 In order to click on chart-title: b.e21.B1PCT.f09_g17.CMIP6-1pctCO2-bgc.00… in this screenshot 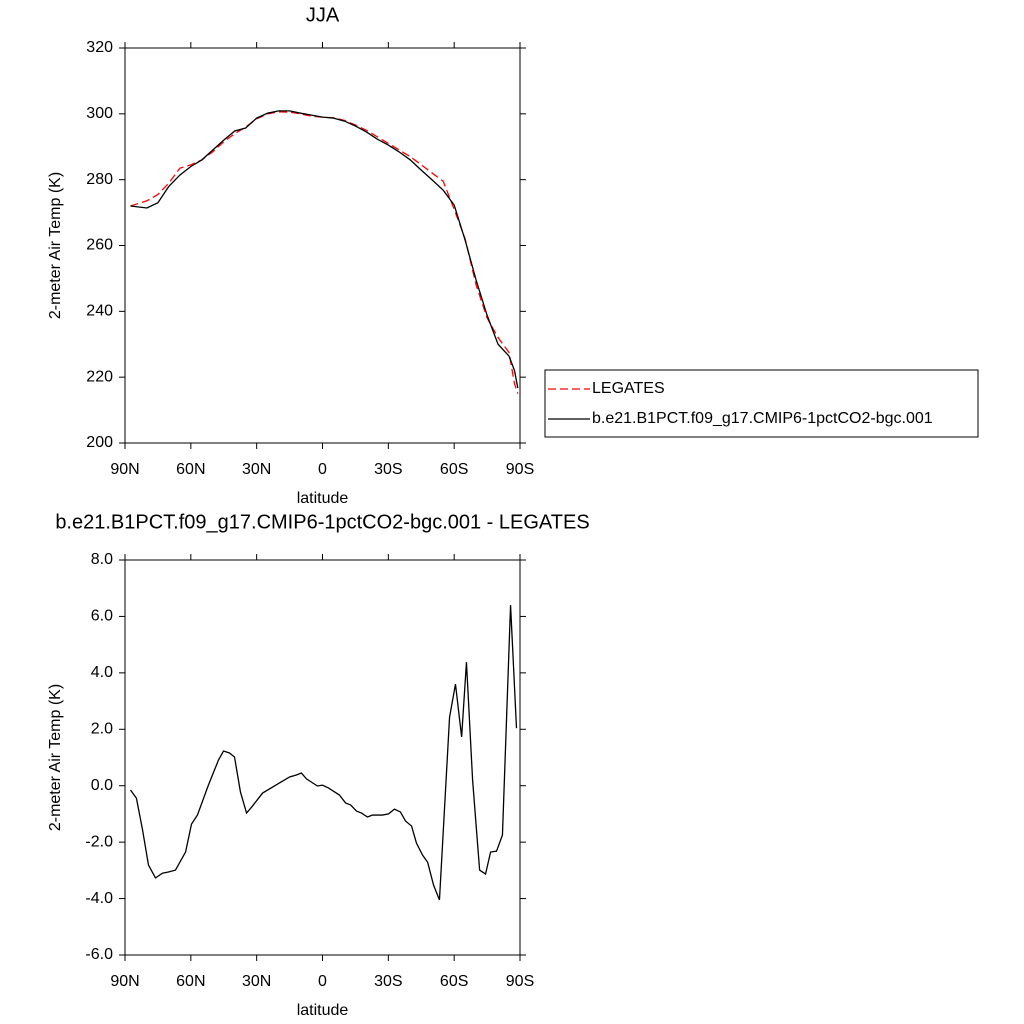, I will do `click(322, 522)`.